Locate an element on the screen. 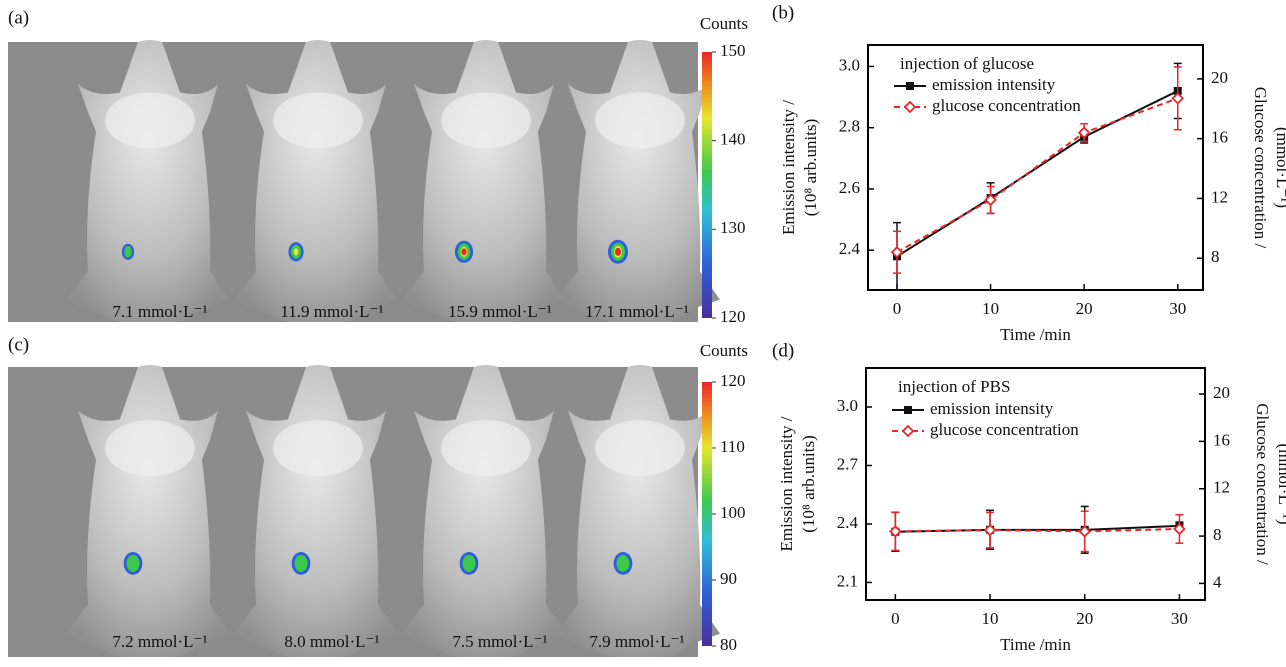 The image size is (1286, 667). colorbar-tick-label: 90 is located at coordinates (728, 578).